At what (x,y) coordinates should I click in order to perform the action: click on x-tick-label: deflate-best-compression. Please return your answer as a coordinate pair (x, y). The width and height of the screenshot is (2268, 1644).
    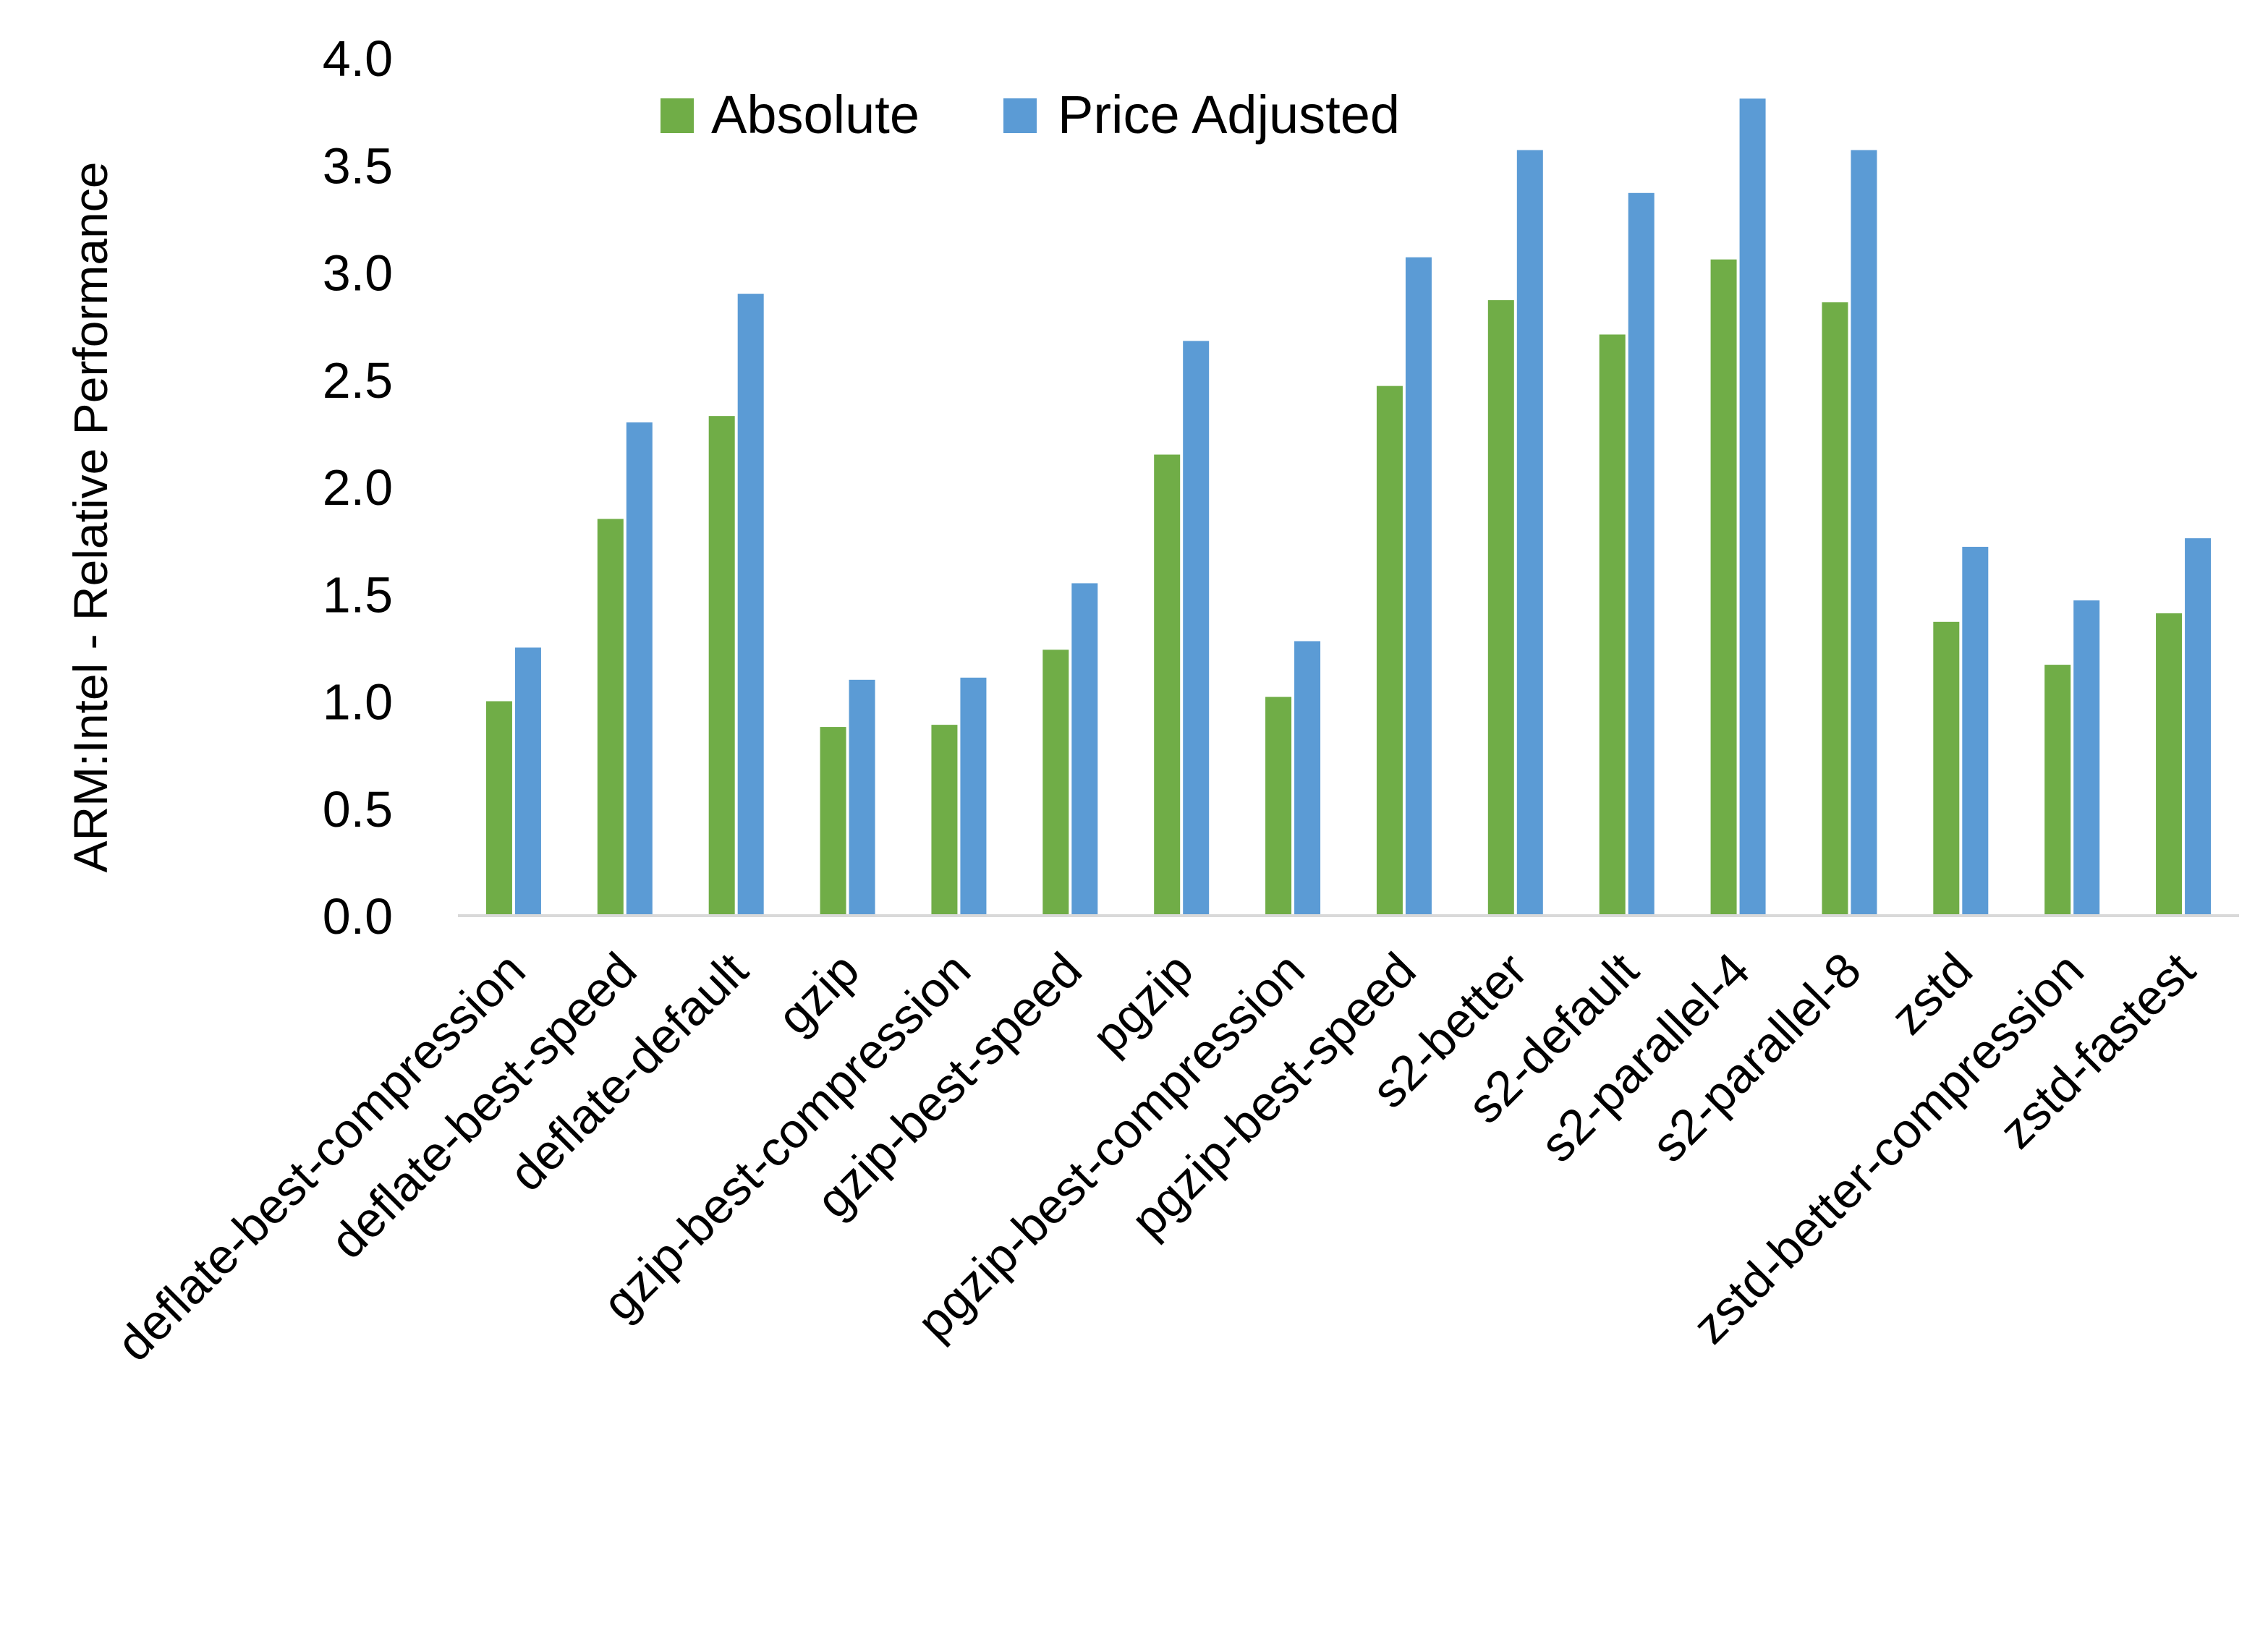
    Looking at the image, I should click on (321, 1157).